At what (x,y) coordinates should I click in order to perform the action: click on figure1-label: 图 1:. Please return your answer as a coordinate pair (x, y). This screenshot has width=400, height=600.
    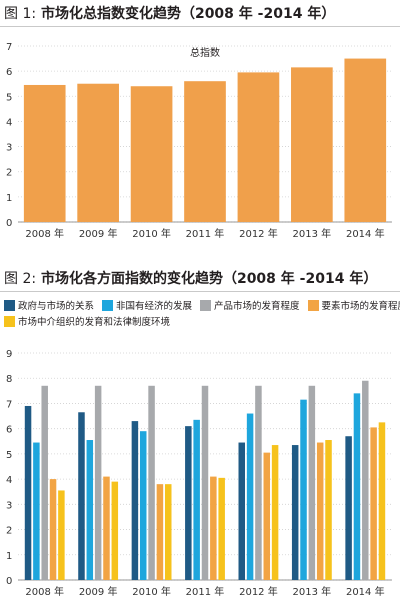
    Looking at the image, I should click on (20, 14).